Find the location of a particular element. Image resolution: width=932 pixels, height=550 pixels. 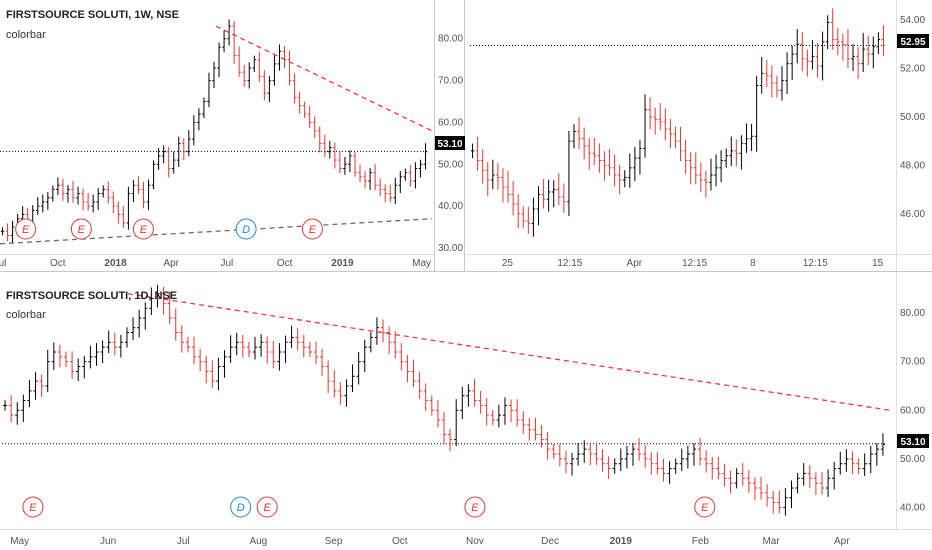

time-tick-label: Jun is located at coordinates (108, 541).